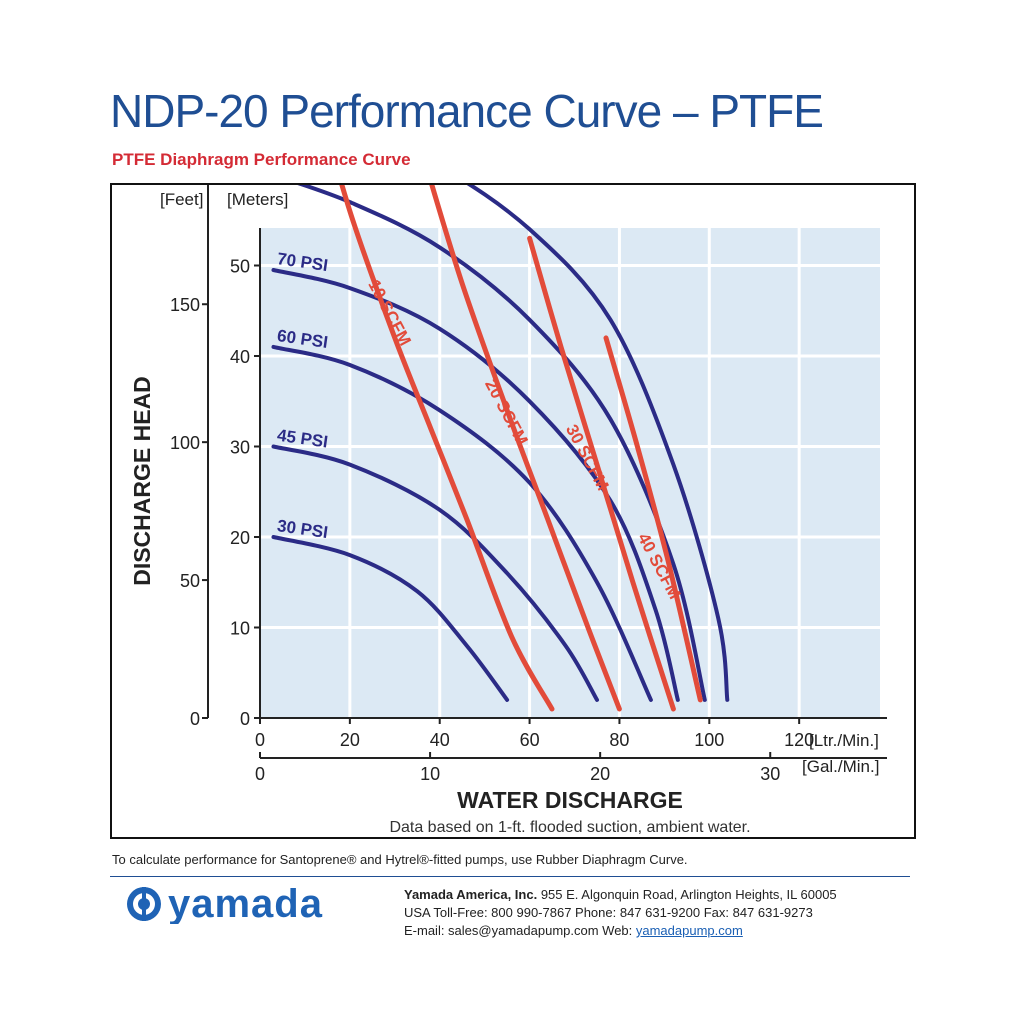  Describe the element at coordinates (240, 267) in the screenshot. I see `y-tick-label-meters: 50` at that location.